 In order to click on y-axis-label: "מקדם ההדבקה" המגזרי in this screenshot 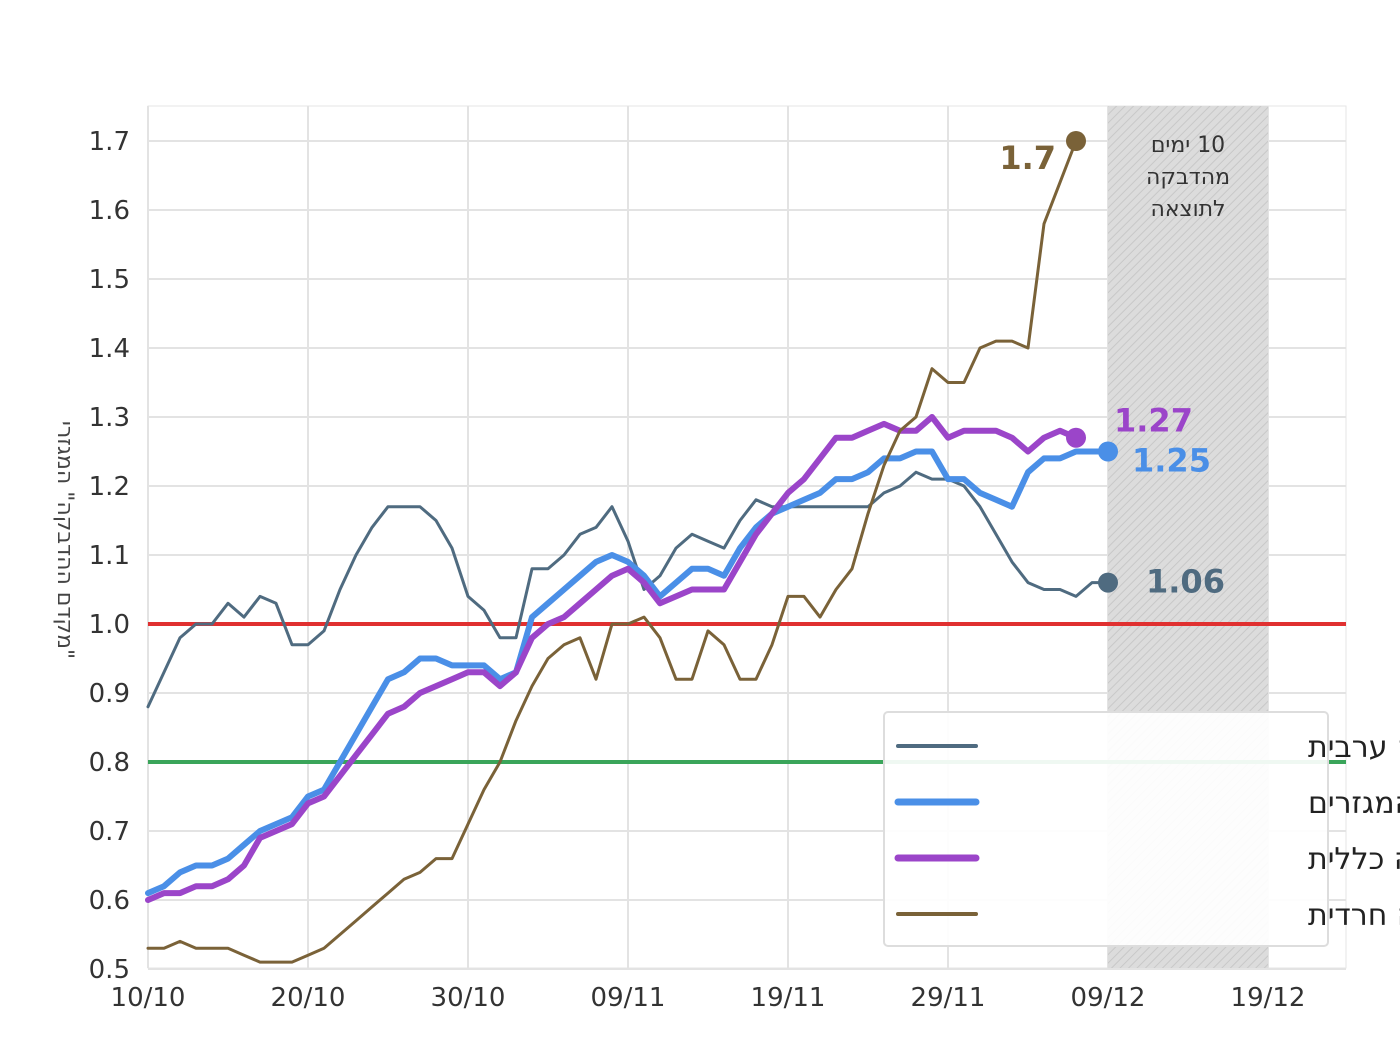, I will do `click(64, 540)`.